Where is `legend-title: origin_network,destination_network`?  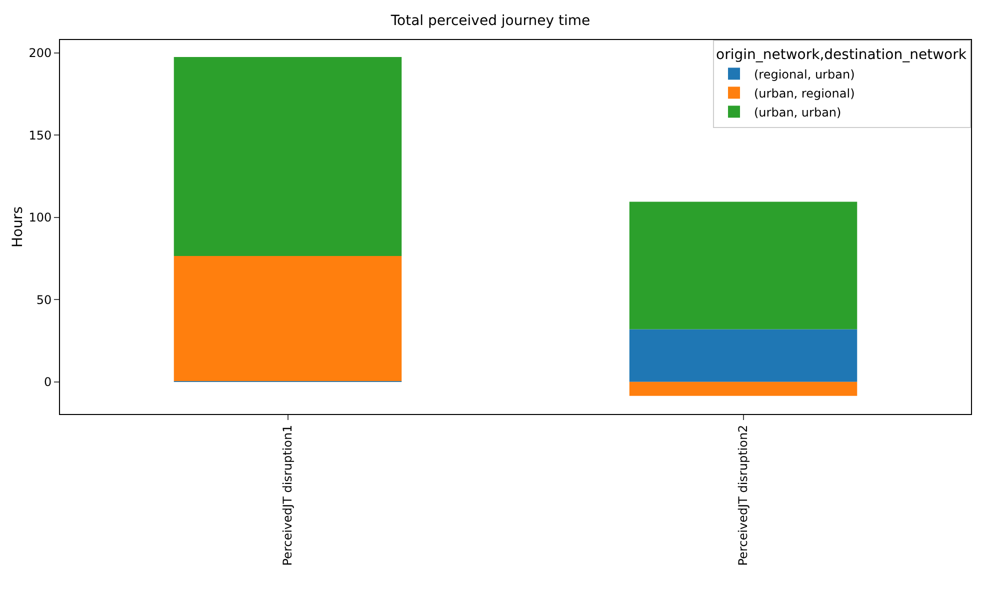
legend-title: origin_network,destination_network is located at coordinates (842, 55).